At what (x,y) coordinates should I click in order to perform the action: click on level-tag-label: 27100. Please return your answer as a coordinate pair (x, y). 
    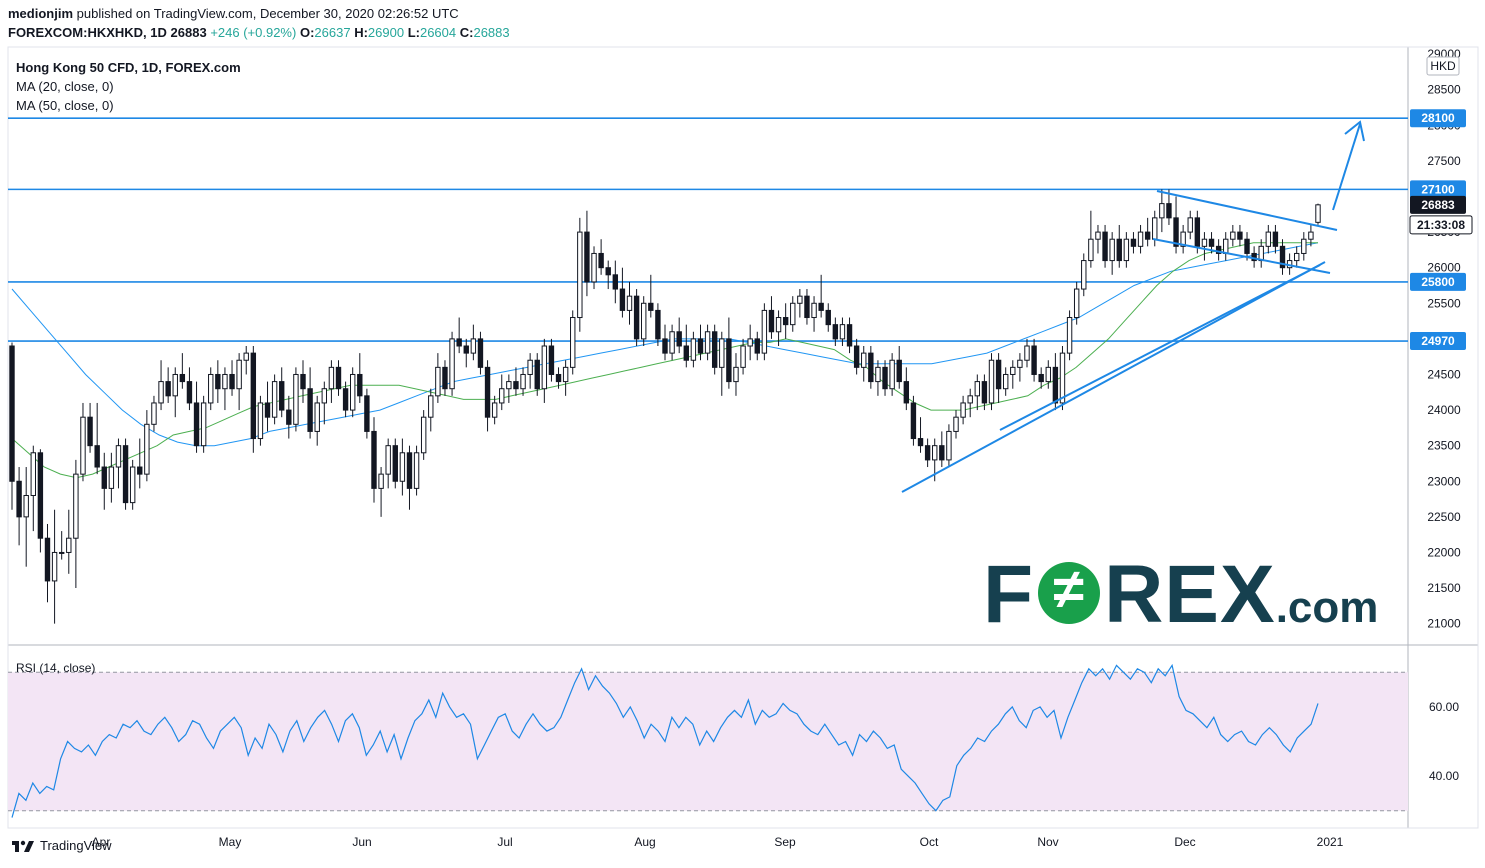
    Looking at the image, I should click on (1438, 189).